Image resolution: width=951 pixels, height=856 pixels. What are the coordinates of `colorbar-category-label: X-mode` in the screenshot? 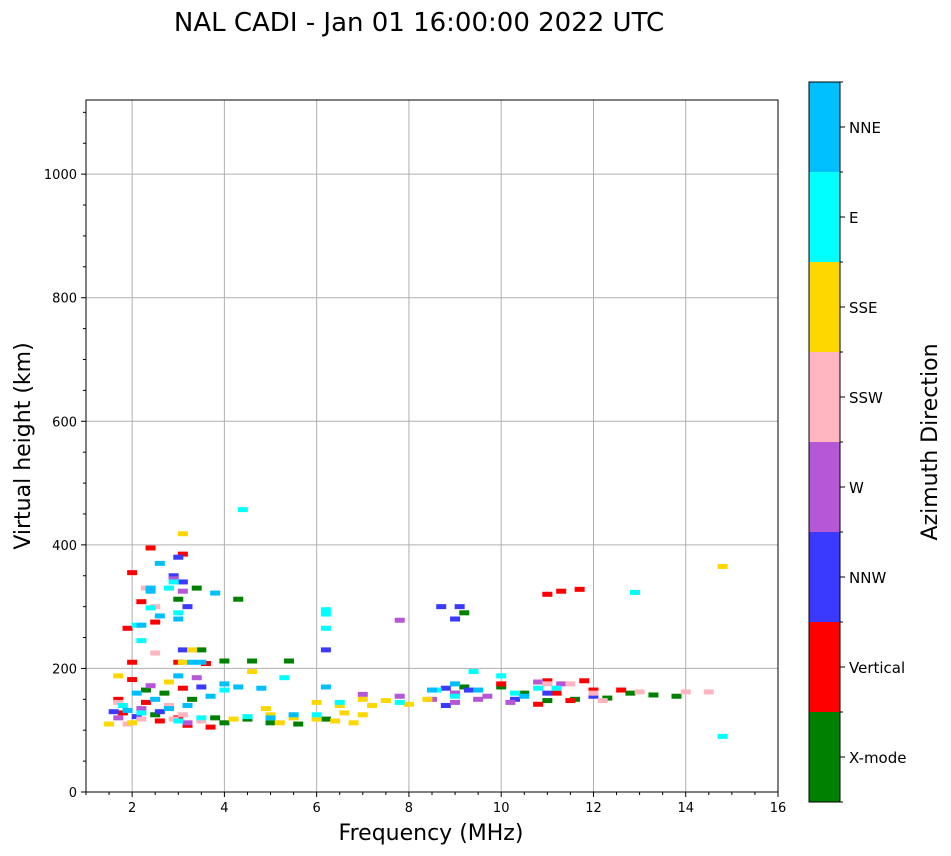 It's located at (877, 758).